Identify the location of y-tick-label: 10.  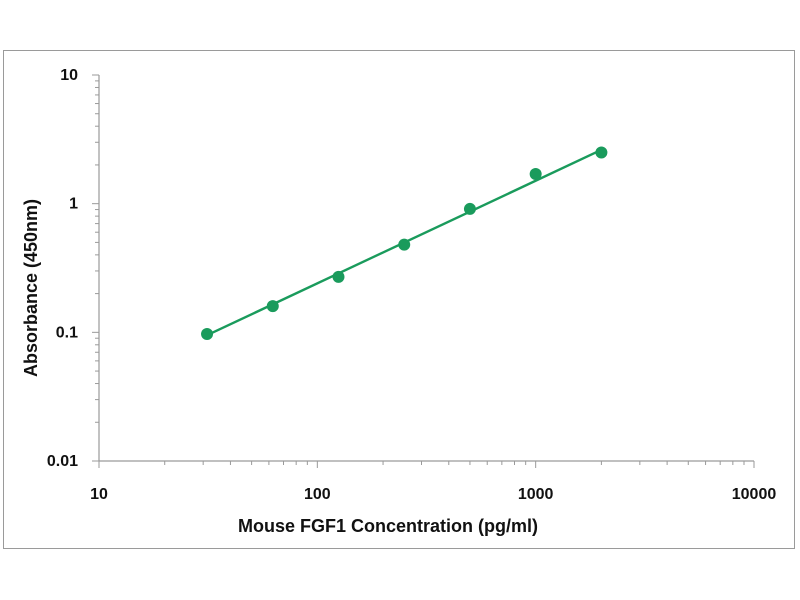
(69, 75).